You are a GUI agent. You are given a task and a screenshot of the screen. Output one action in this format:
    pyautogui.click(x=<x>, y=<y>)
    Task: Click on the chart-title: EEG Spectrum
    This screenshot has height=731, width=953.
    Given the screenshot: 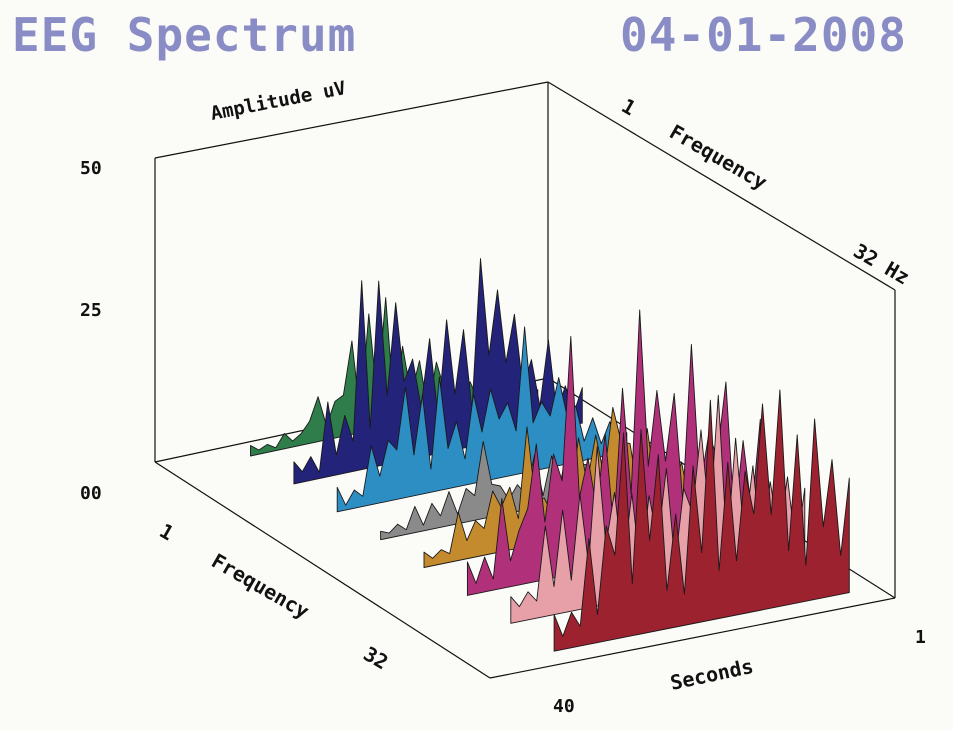 What is the action you would take?
    pyautogui.click(x=184, y=35)
    